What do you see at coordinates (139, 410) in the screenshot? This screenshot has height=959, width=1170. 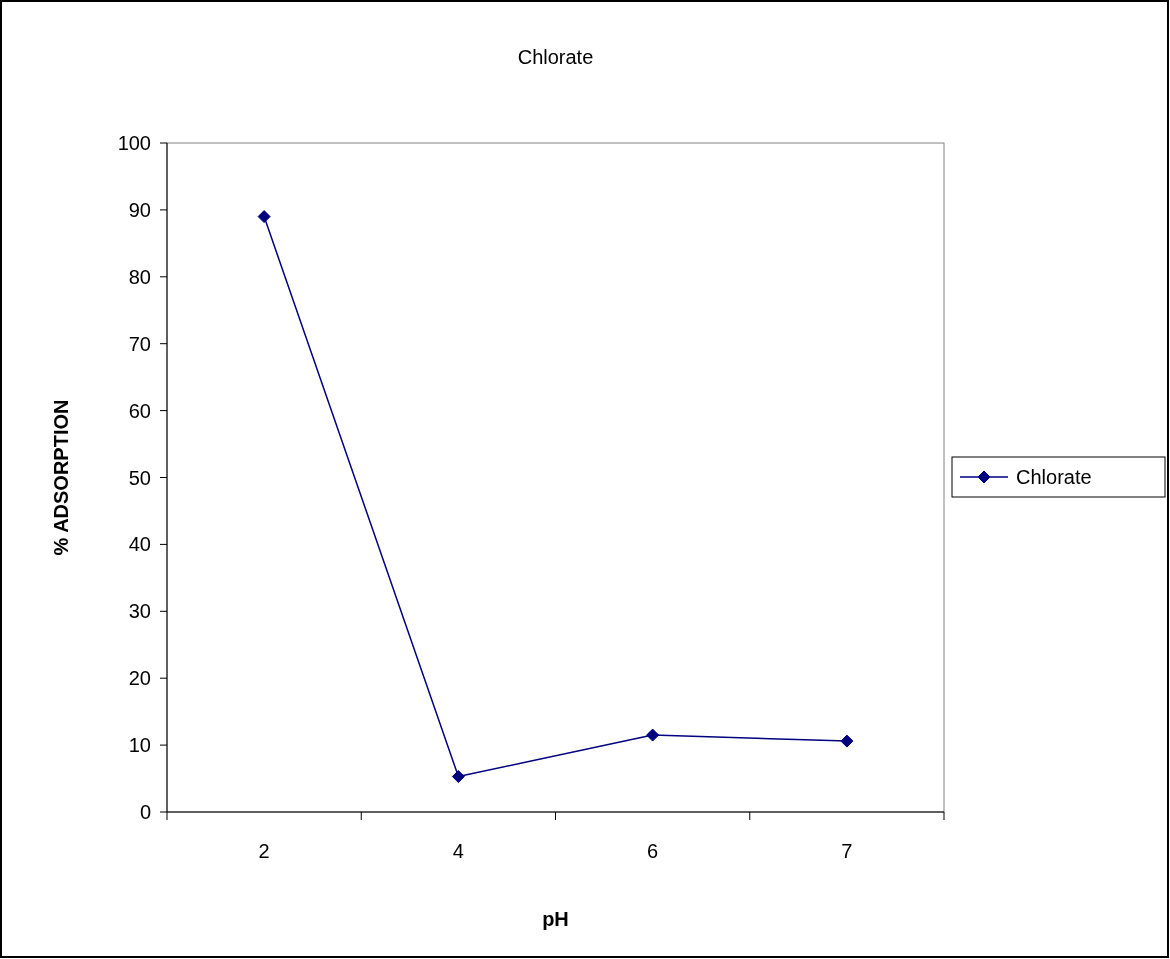 I see `y-tick-label: 60` at bounding box center [139, 410].